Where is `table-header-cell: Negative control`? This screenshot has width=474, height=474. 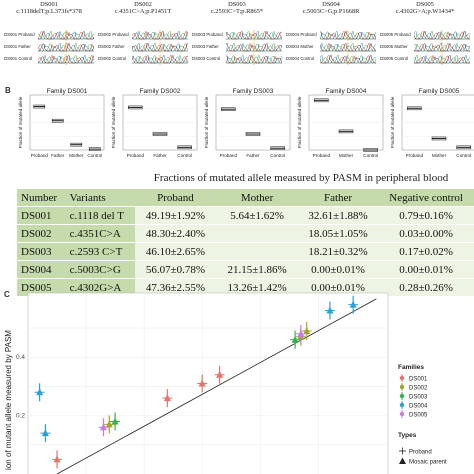
table-header-cell: Negative control is located at coordinates (426, 197).